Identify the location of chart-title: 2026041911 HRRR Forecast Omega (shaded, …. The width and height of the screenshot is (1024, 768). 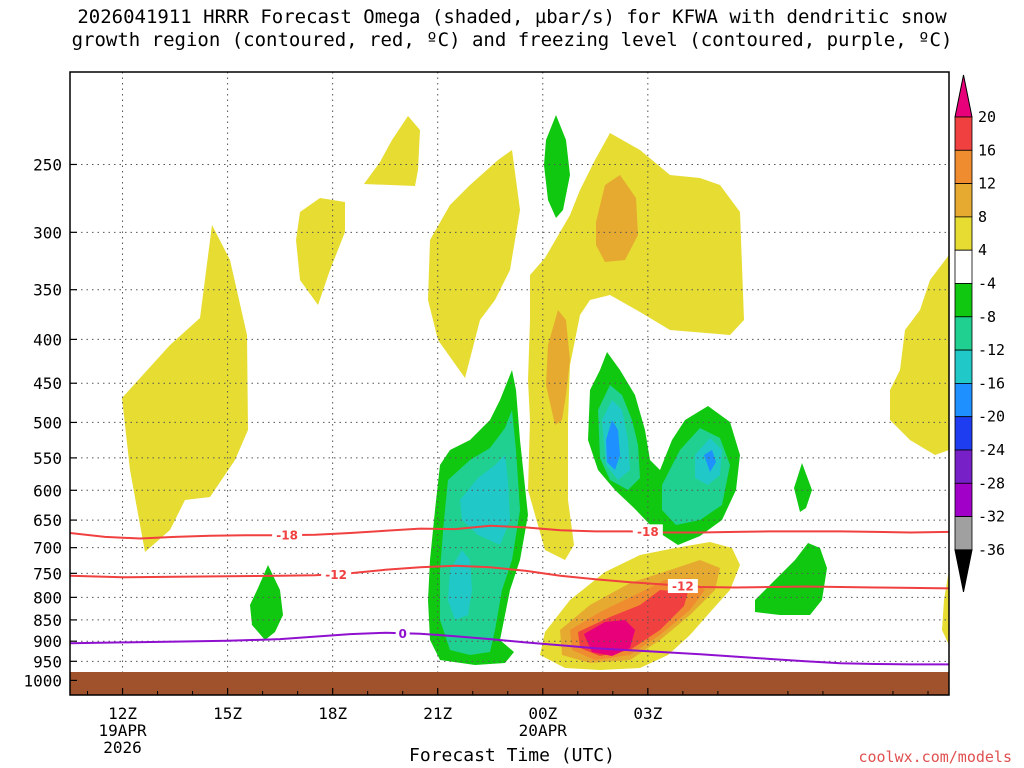
(512, 29).